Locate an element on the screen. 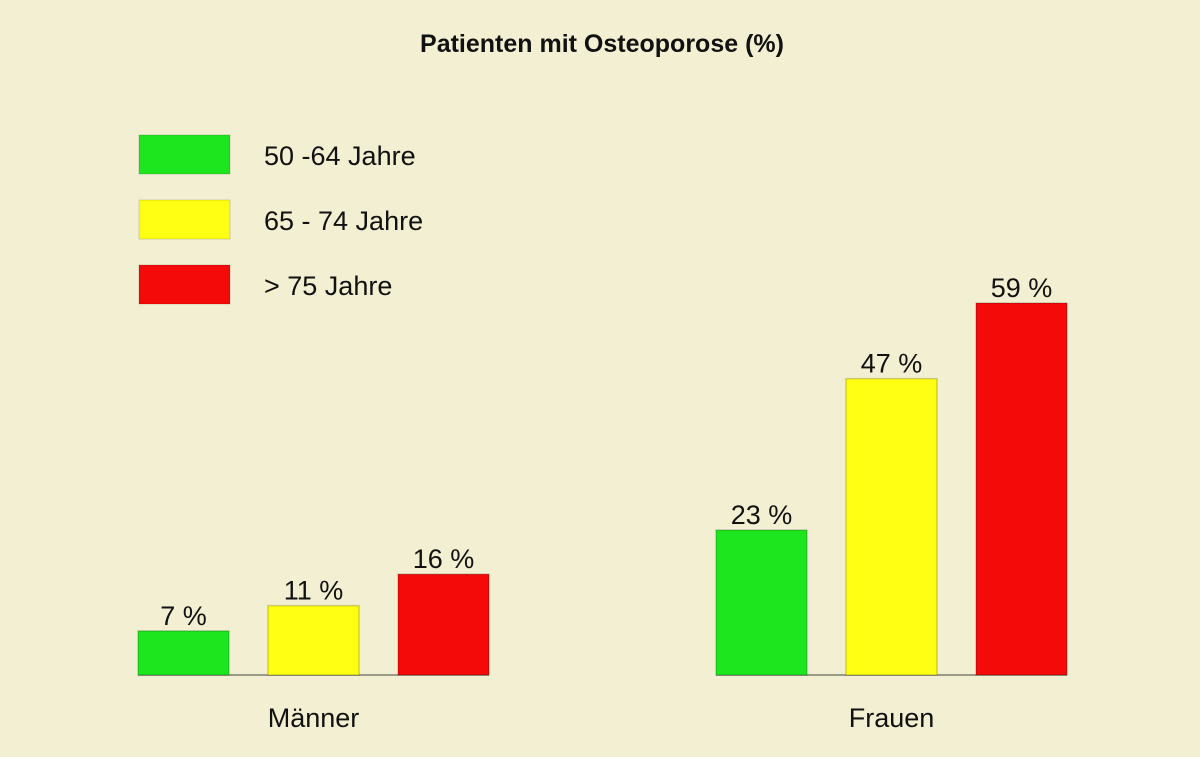 The width and height of the screenshot is (1200, 757). chart-title: Patienten mit Osteoporose (%) is located at coordinates (602, 44).